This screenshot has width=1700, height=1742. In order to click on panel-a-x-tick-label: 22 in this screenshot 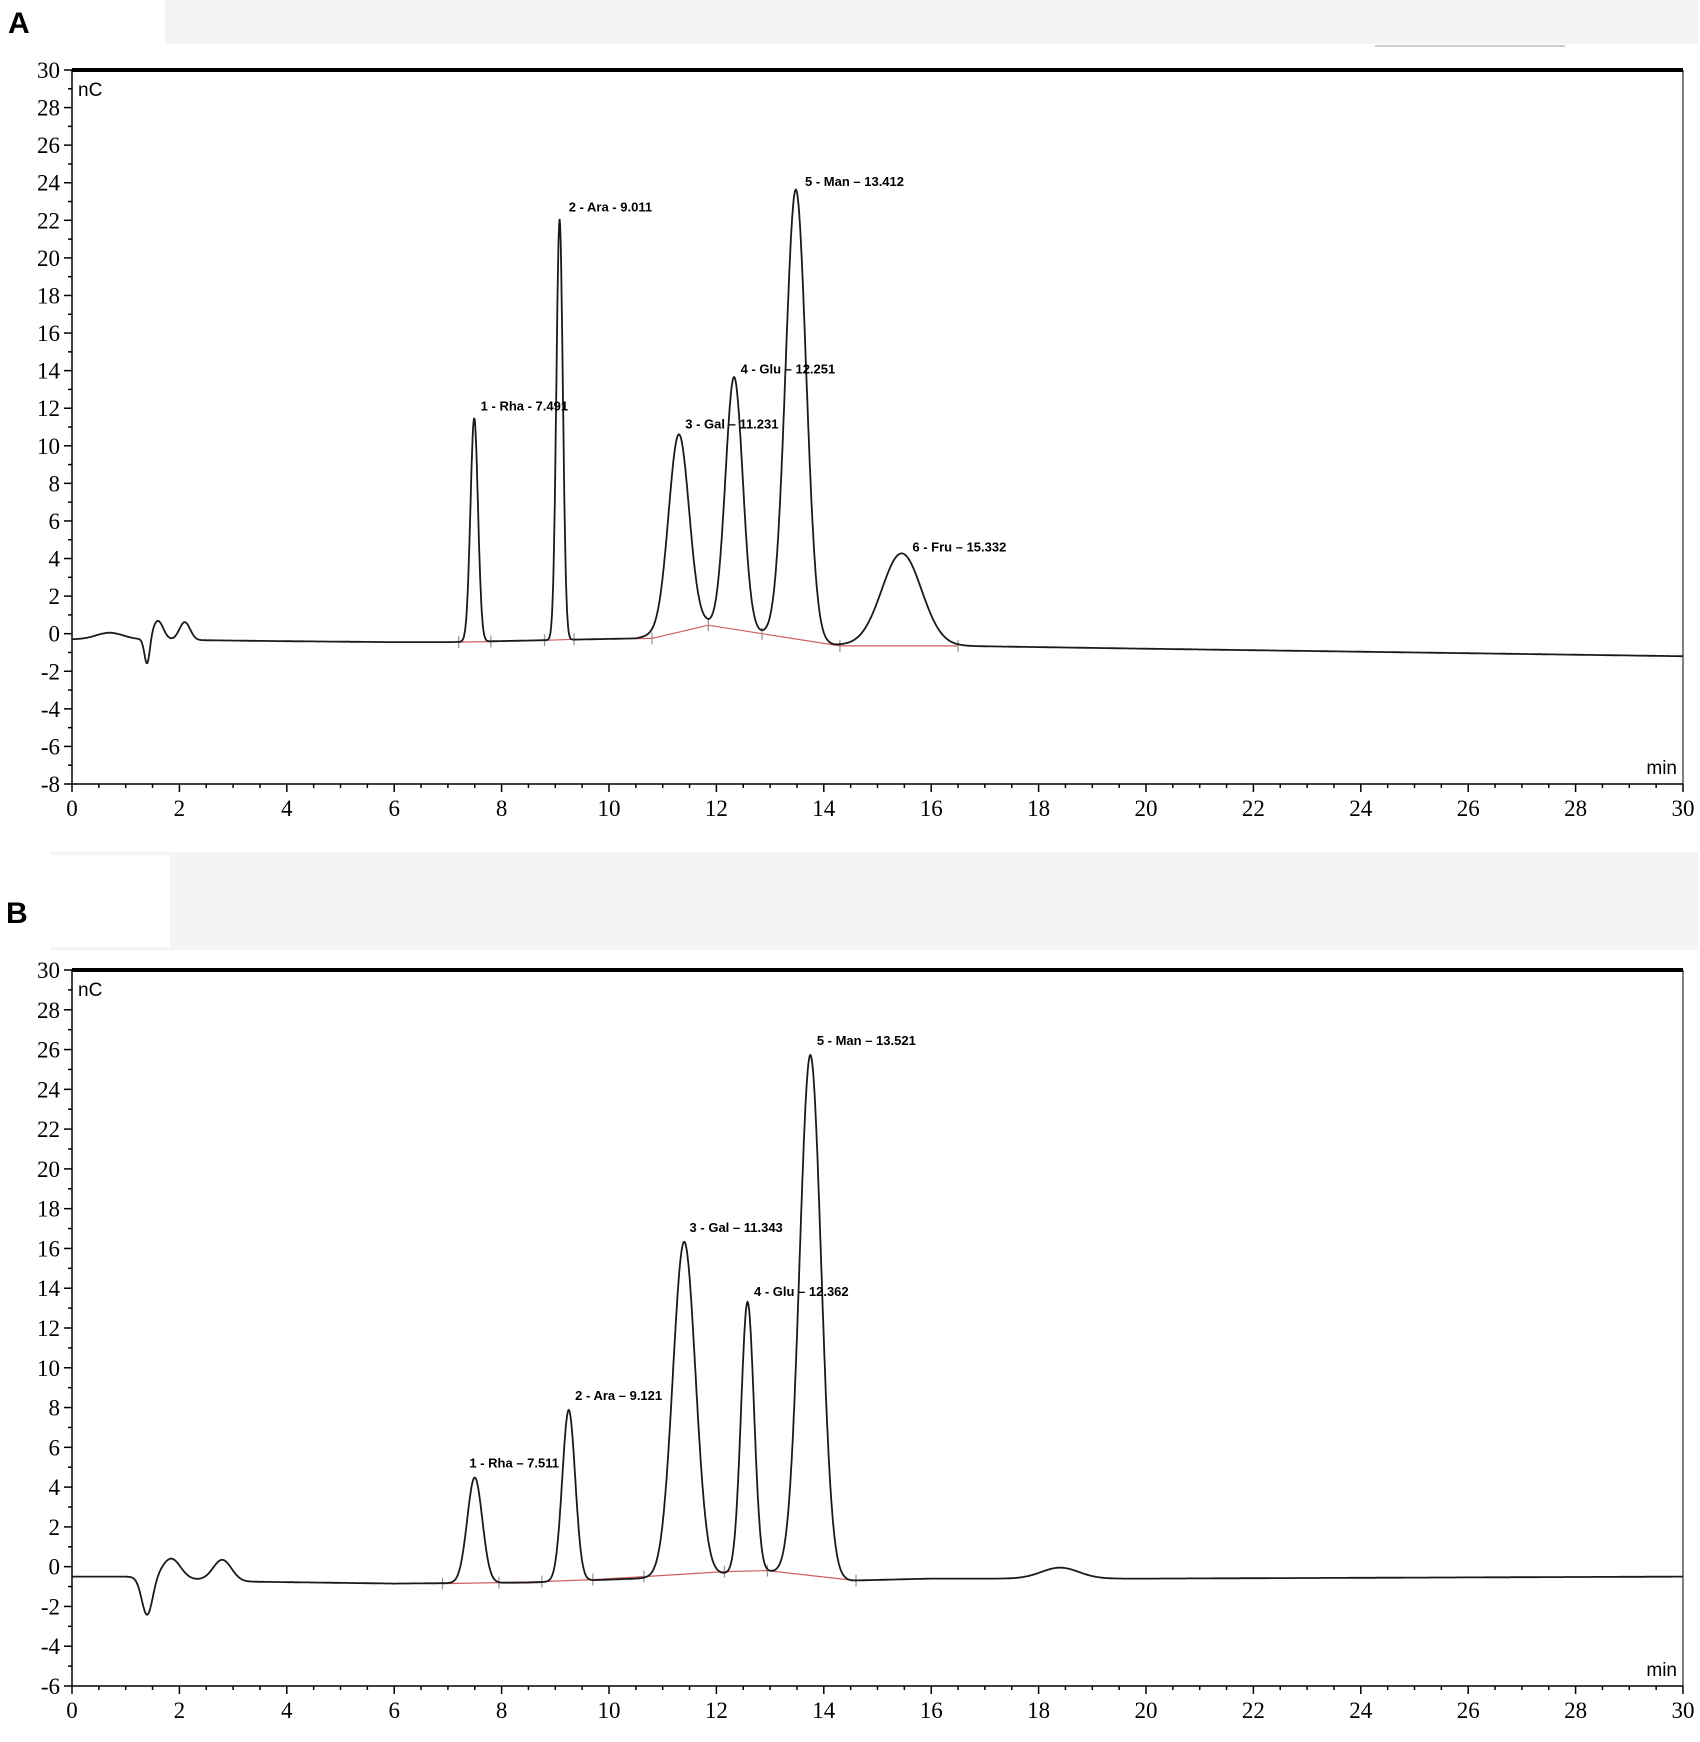, I will do `click(1253, 808)`.